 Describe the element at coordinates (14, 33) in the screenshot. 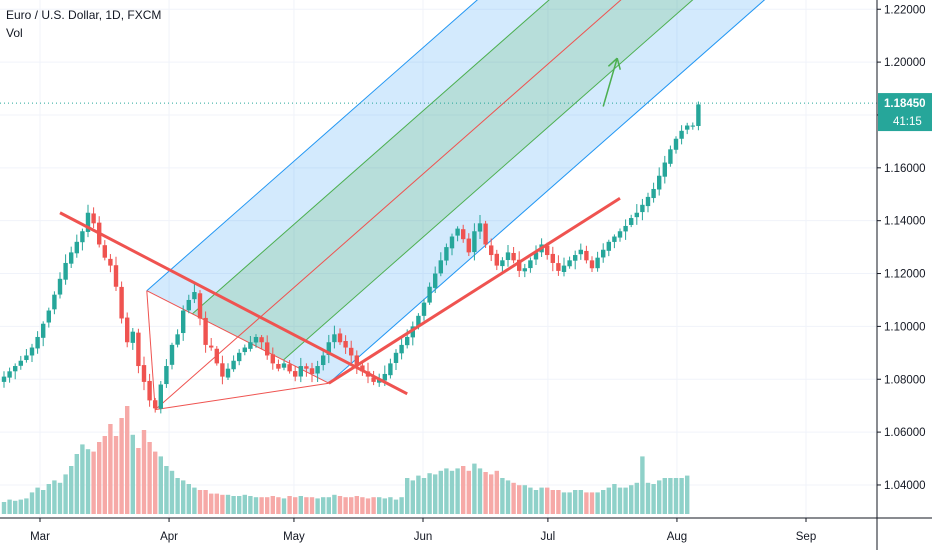

I see `volume-indicator-label: Vol` at that location.